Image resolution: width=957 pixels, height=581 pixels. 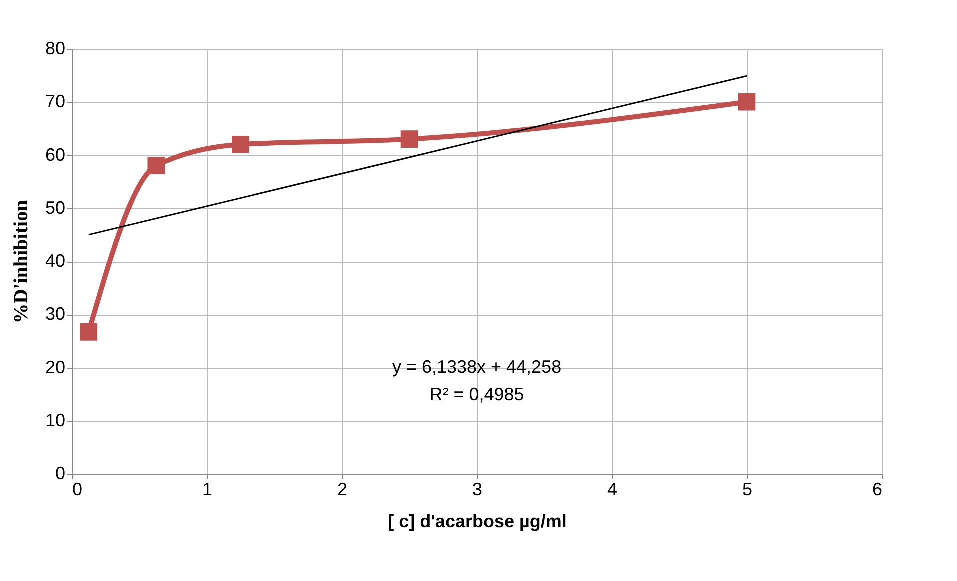 What do you see at coordinates (55, 208) in the screenshot?
I see `y-tick-label: 50` at bounding box center [55, 208].